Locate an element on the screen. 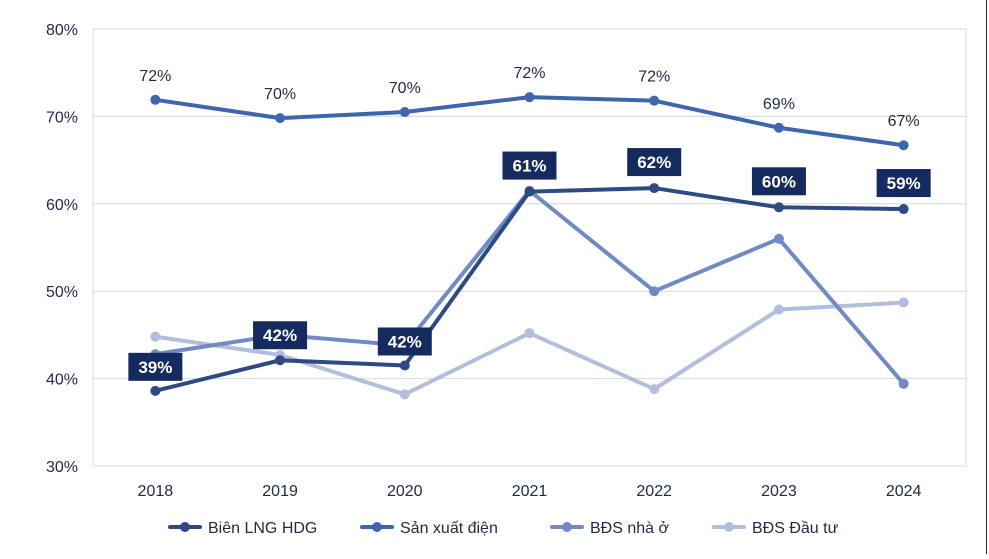 The height and width of the screenshot is (559, 989). y-tick-label: 70% is located at coordinates (62, 117).